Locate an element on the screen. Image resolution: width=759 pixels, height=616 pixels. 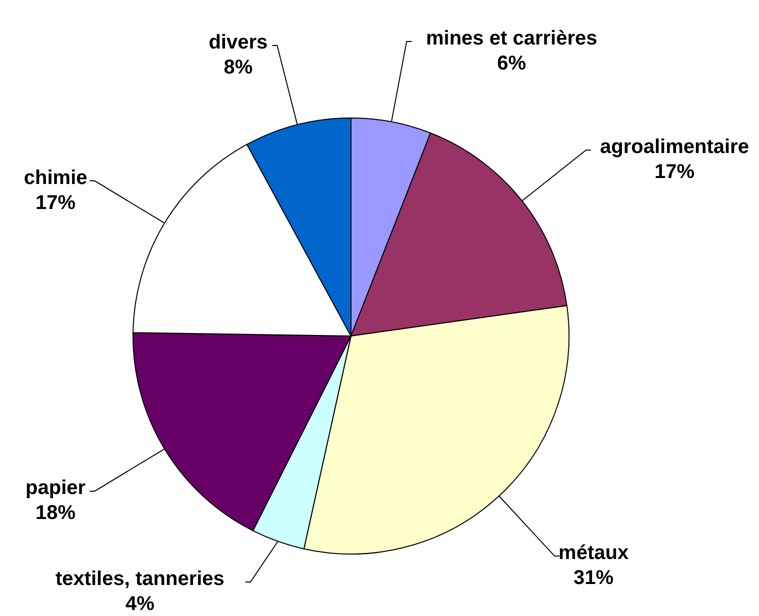
slice-label: textiles, tanneries is located at coordinates (139, 579).